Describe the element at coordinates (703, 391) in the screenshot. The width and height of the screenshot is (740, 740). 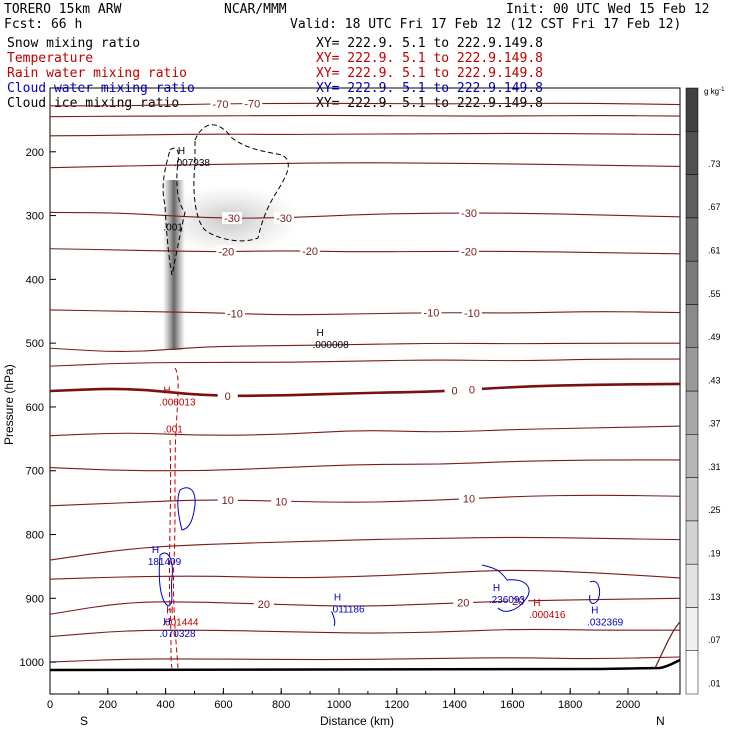
I see `colorbar: .01 .07 .13 .19 .25 .31 .37 .43 .49 .55 .61 .67 .73` at that location.